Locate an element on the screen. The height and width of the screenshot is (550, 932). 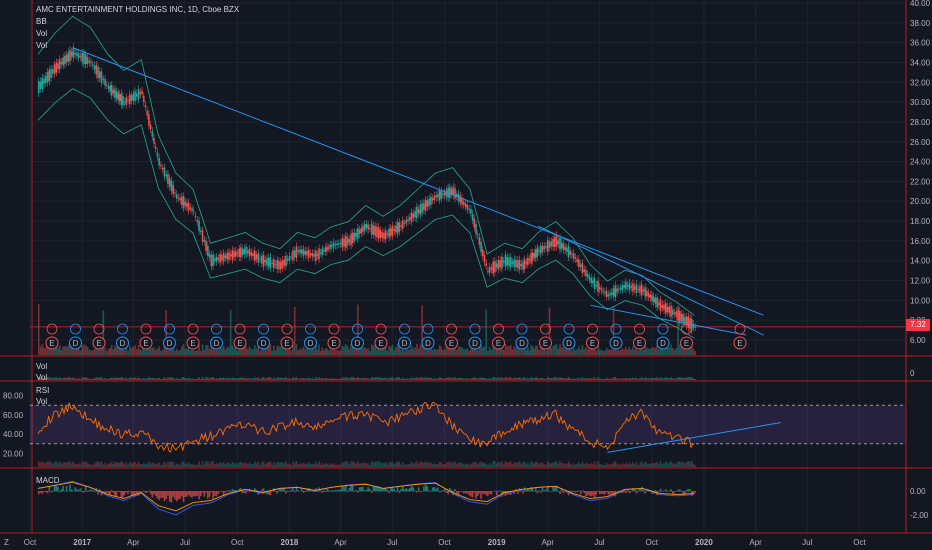
price-tick-label: 40.00 is located at coordinates (920, 4).